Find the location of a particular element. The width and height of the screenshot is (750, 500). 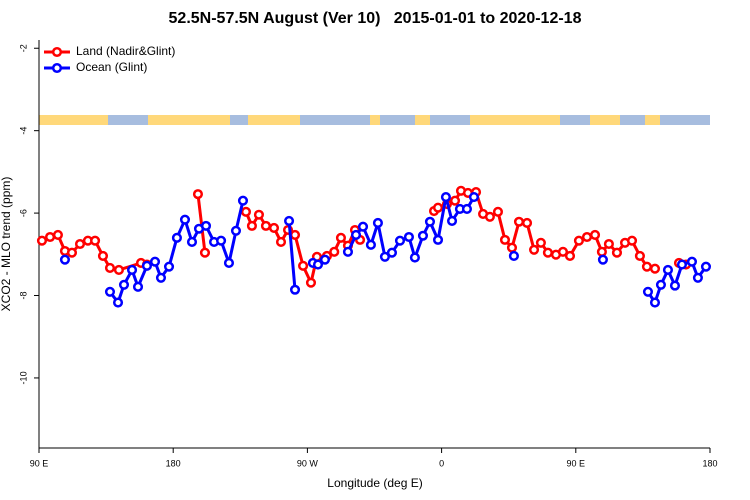

y-tick-label: -8 is located at coordinates (23, 296).